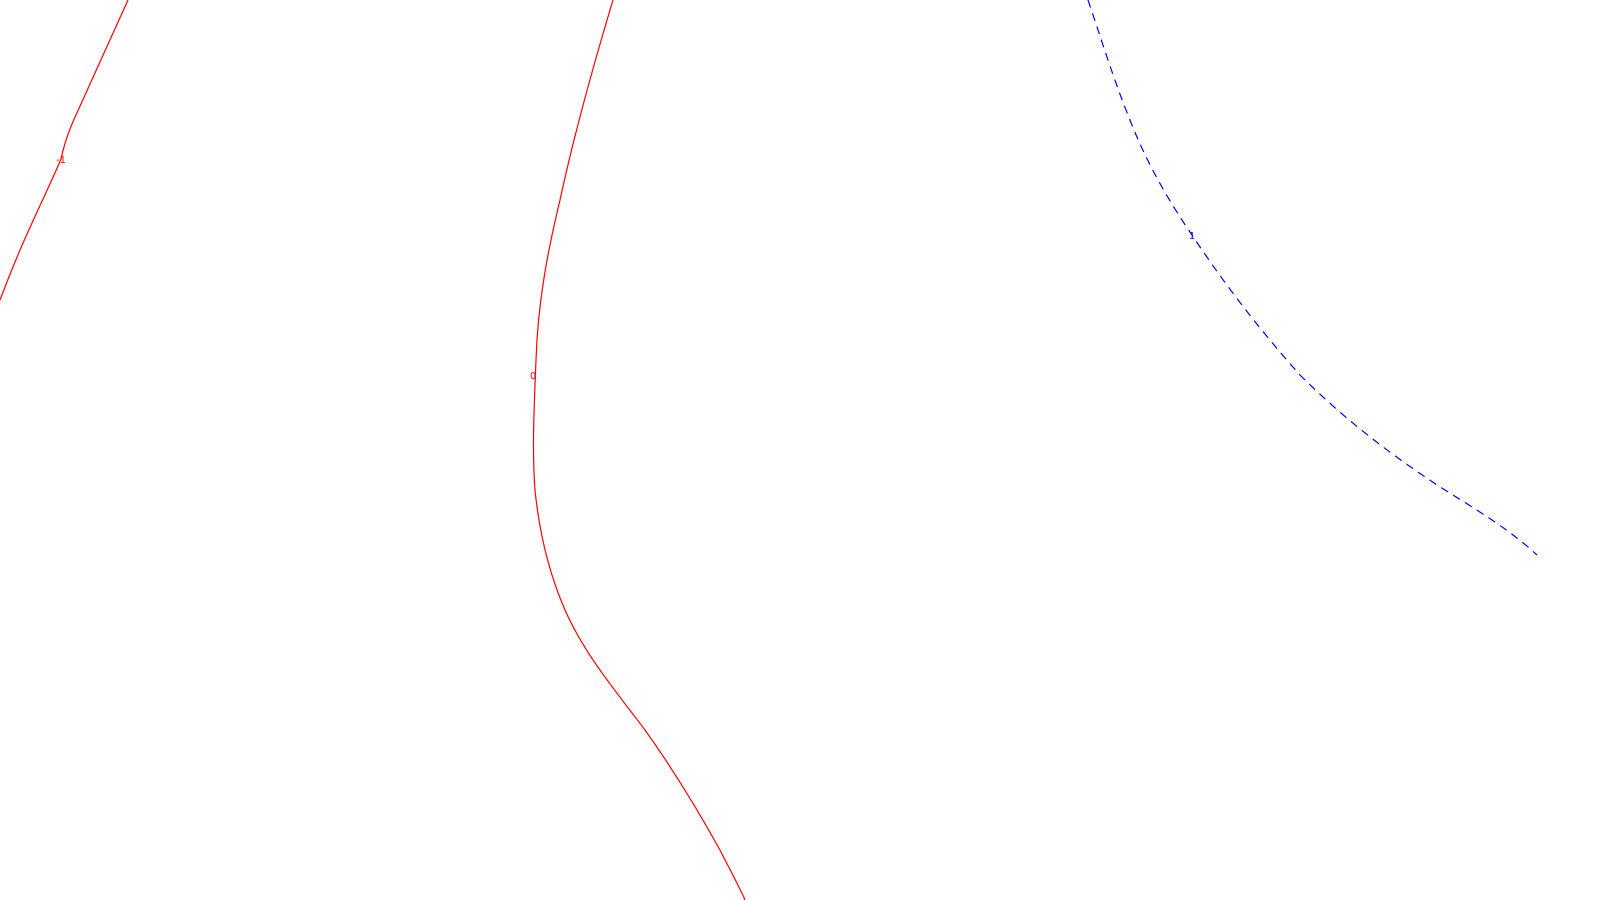  I want to click on contour-level-0: 0, so click(638, 450).